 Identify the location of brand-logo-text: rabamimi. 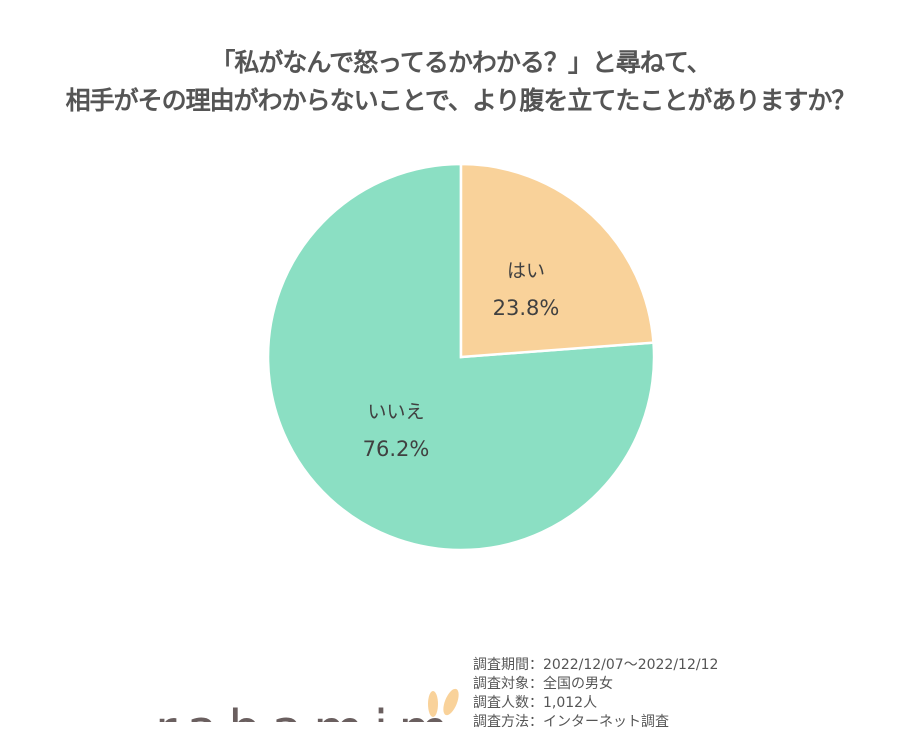
(305, 713).